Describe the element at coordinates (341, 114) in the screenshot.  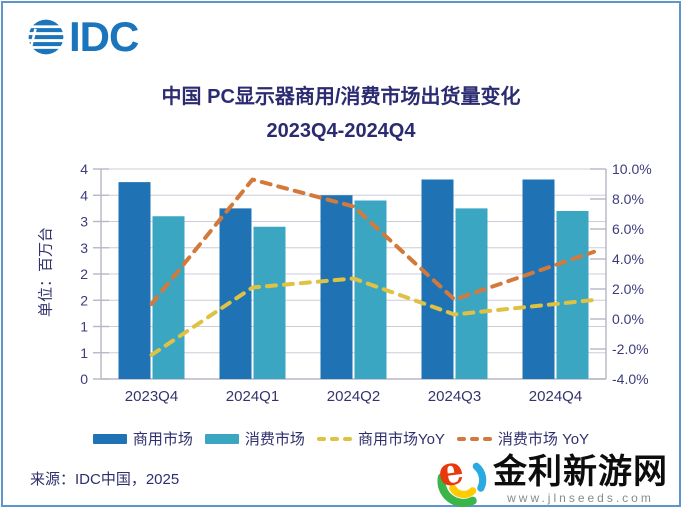
I see `chart-title: 中国 PC显示器商用/消费市场出货量变化 2023Q4-2024Q4` at that location.